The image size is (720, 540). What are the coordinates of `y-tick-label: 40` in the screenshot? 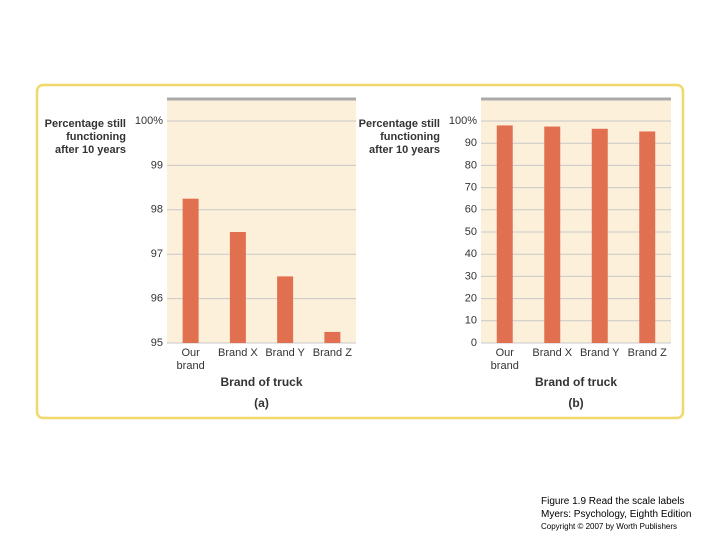 It's located at (471, 254).